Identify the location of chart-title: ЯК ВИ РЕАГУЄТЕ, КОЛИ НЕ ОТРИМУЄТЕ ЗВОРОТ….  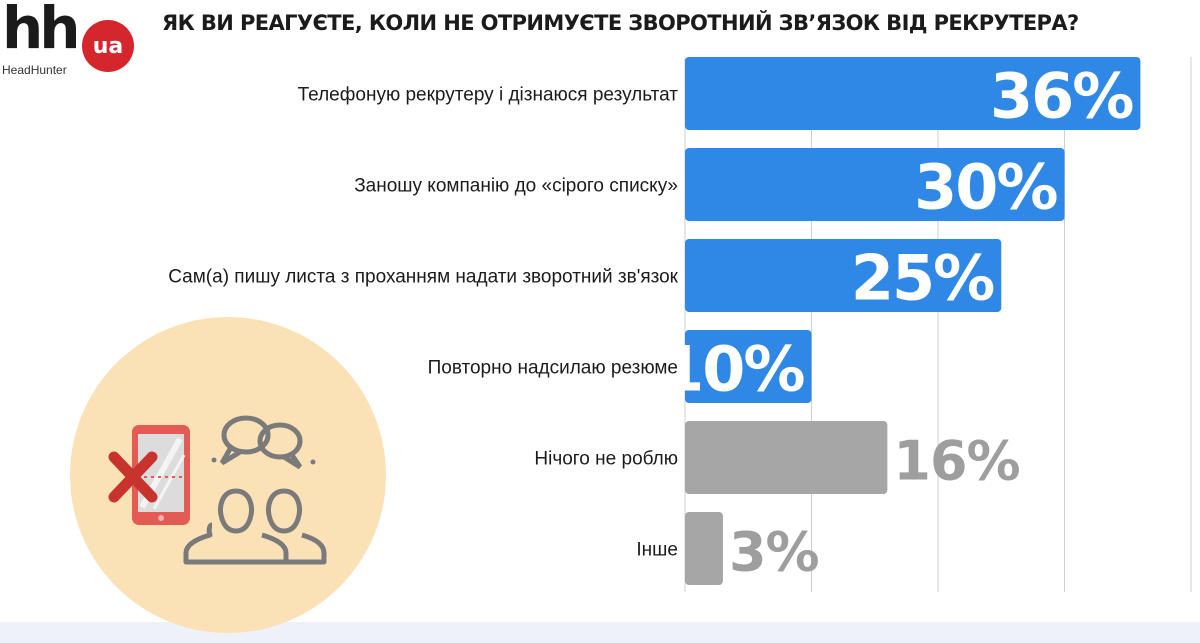
(620, 23).